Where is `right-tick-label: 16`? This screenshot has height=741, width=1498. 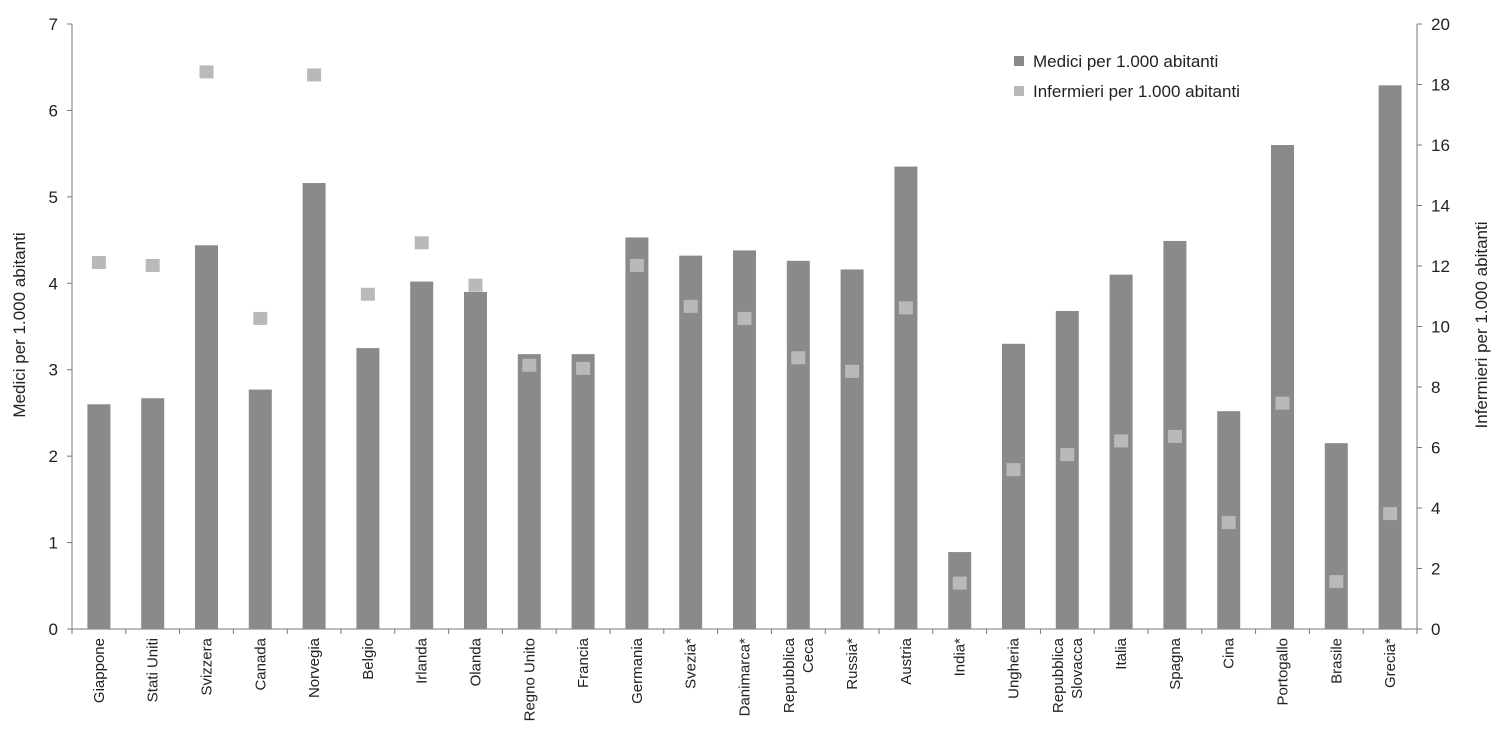 right-tick-label: 16 is located at coordinates (1440, 145).